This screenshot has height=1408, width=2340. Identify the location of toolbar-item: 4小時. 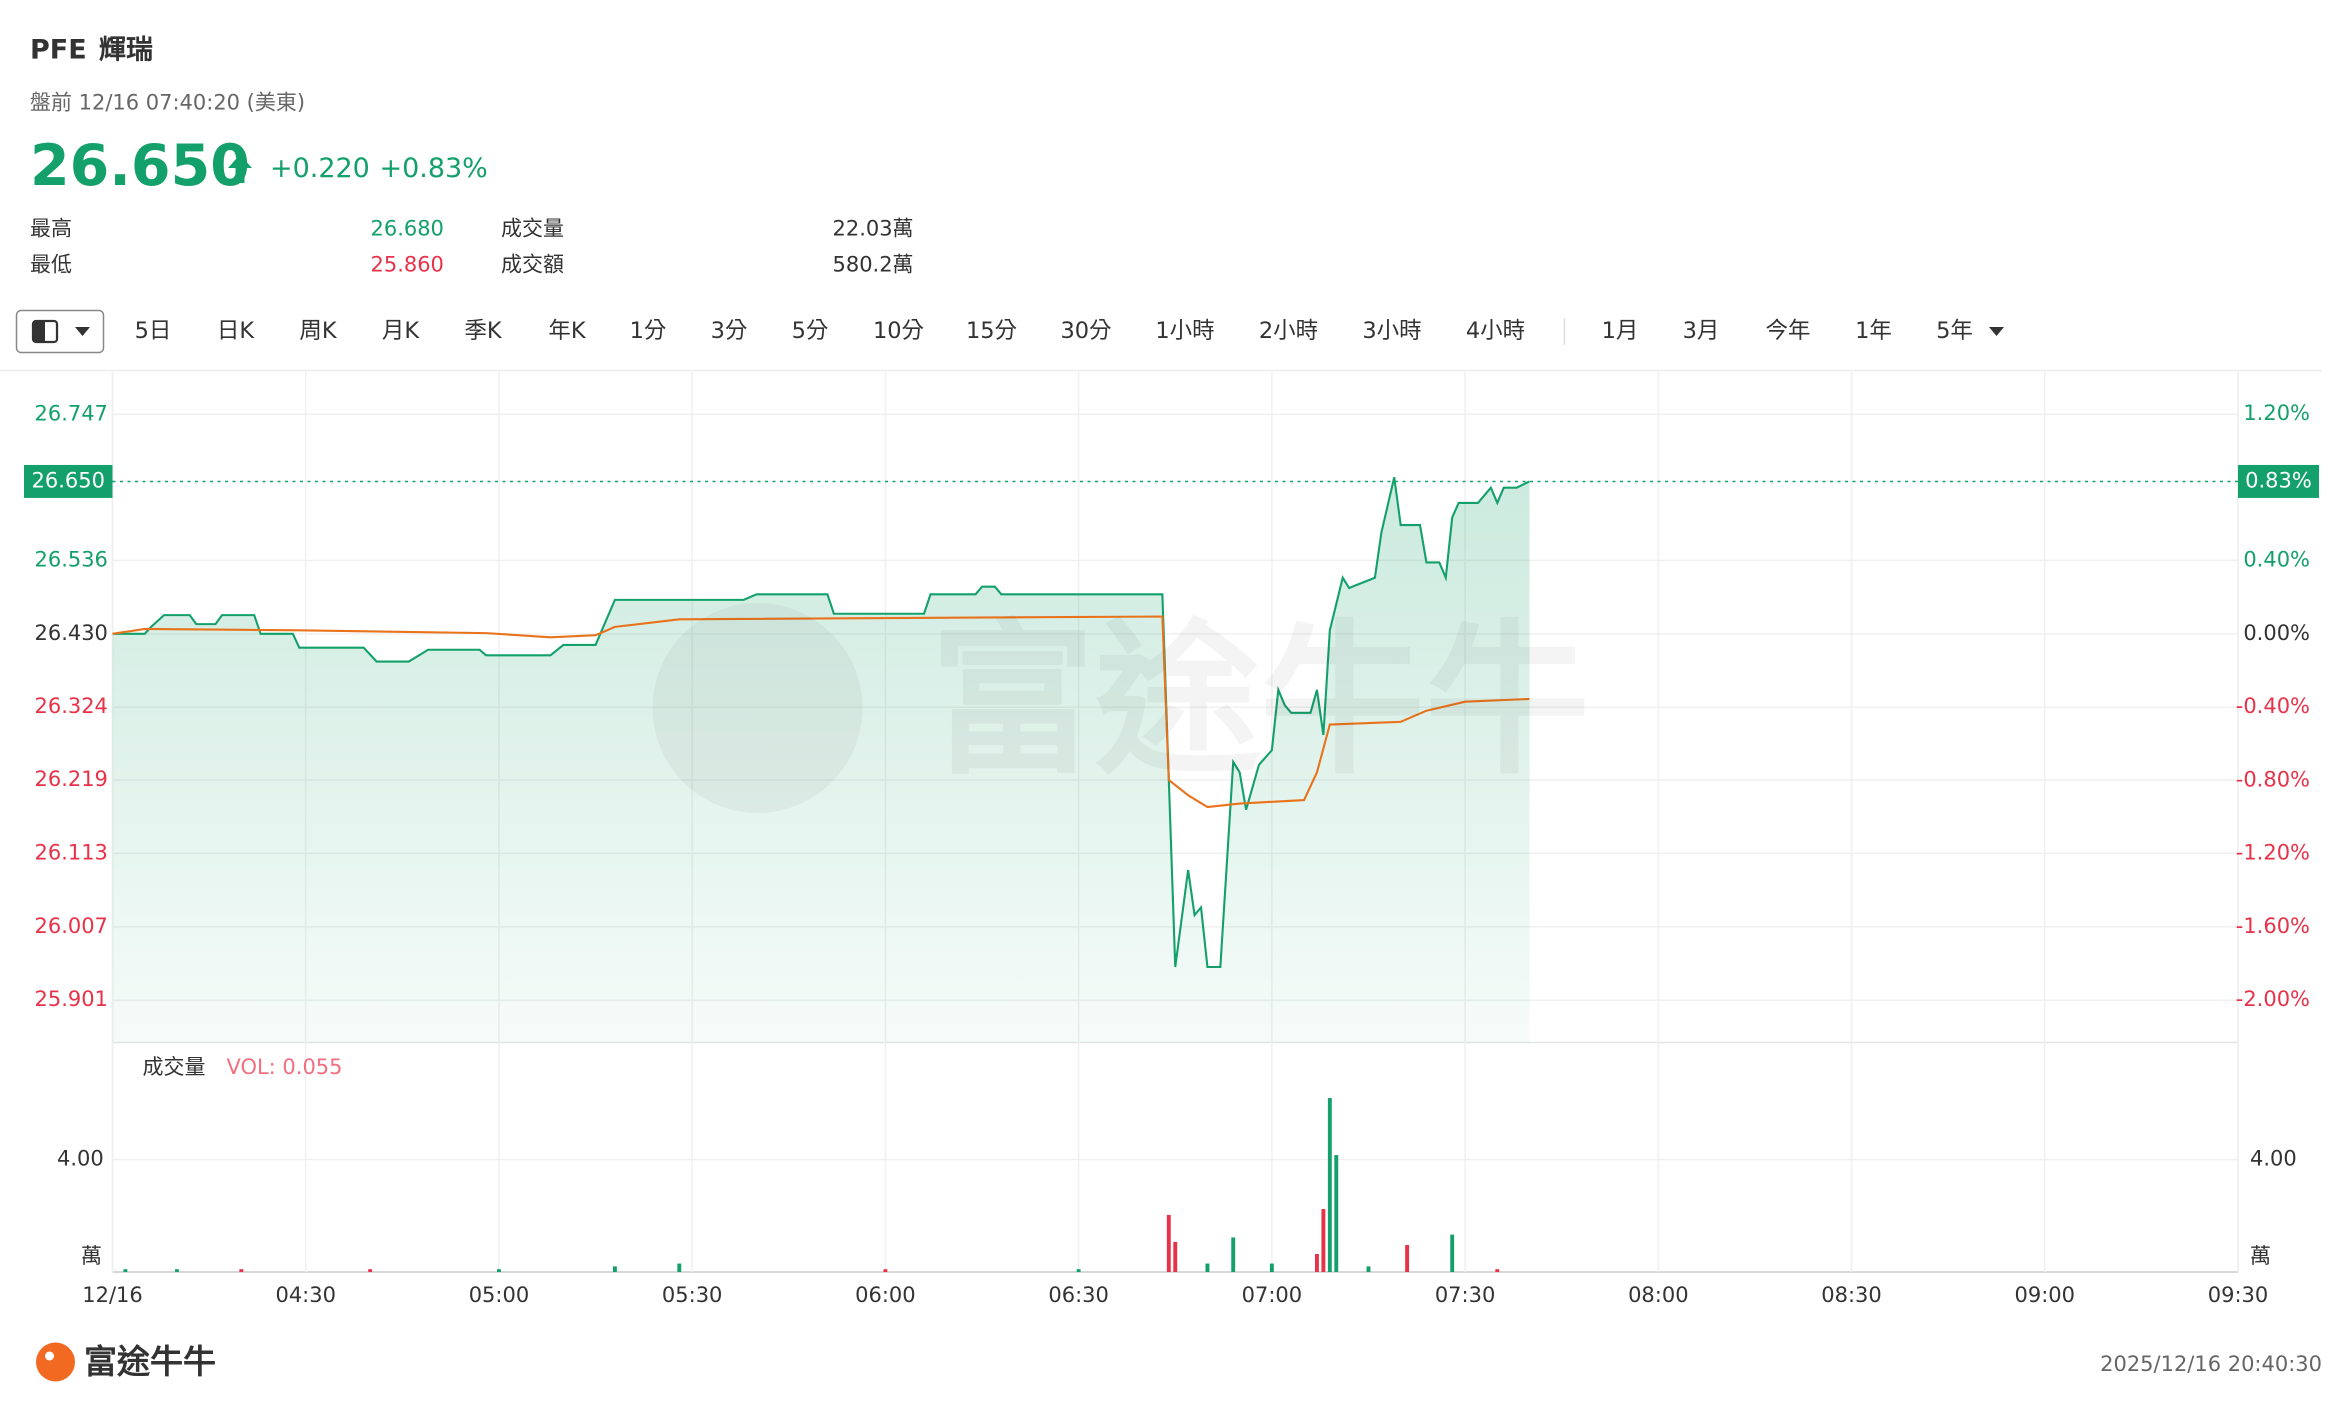
(1495, 331).